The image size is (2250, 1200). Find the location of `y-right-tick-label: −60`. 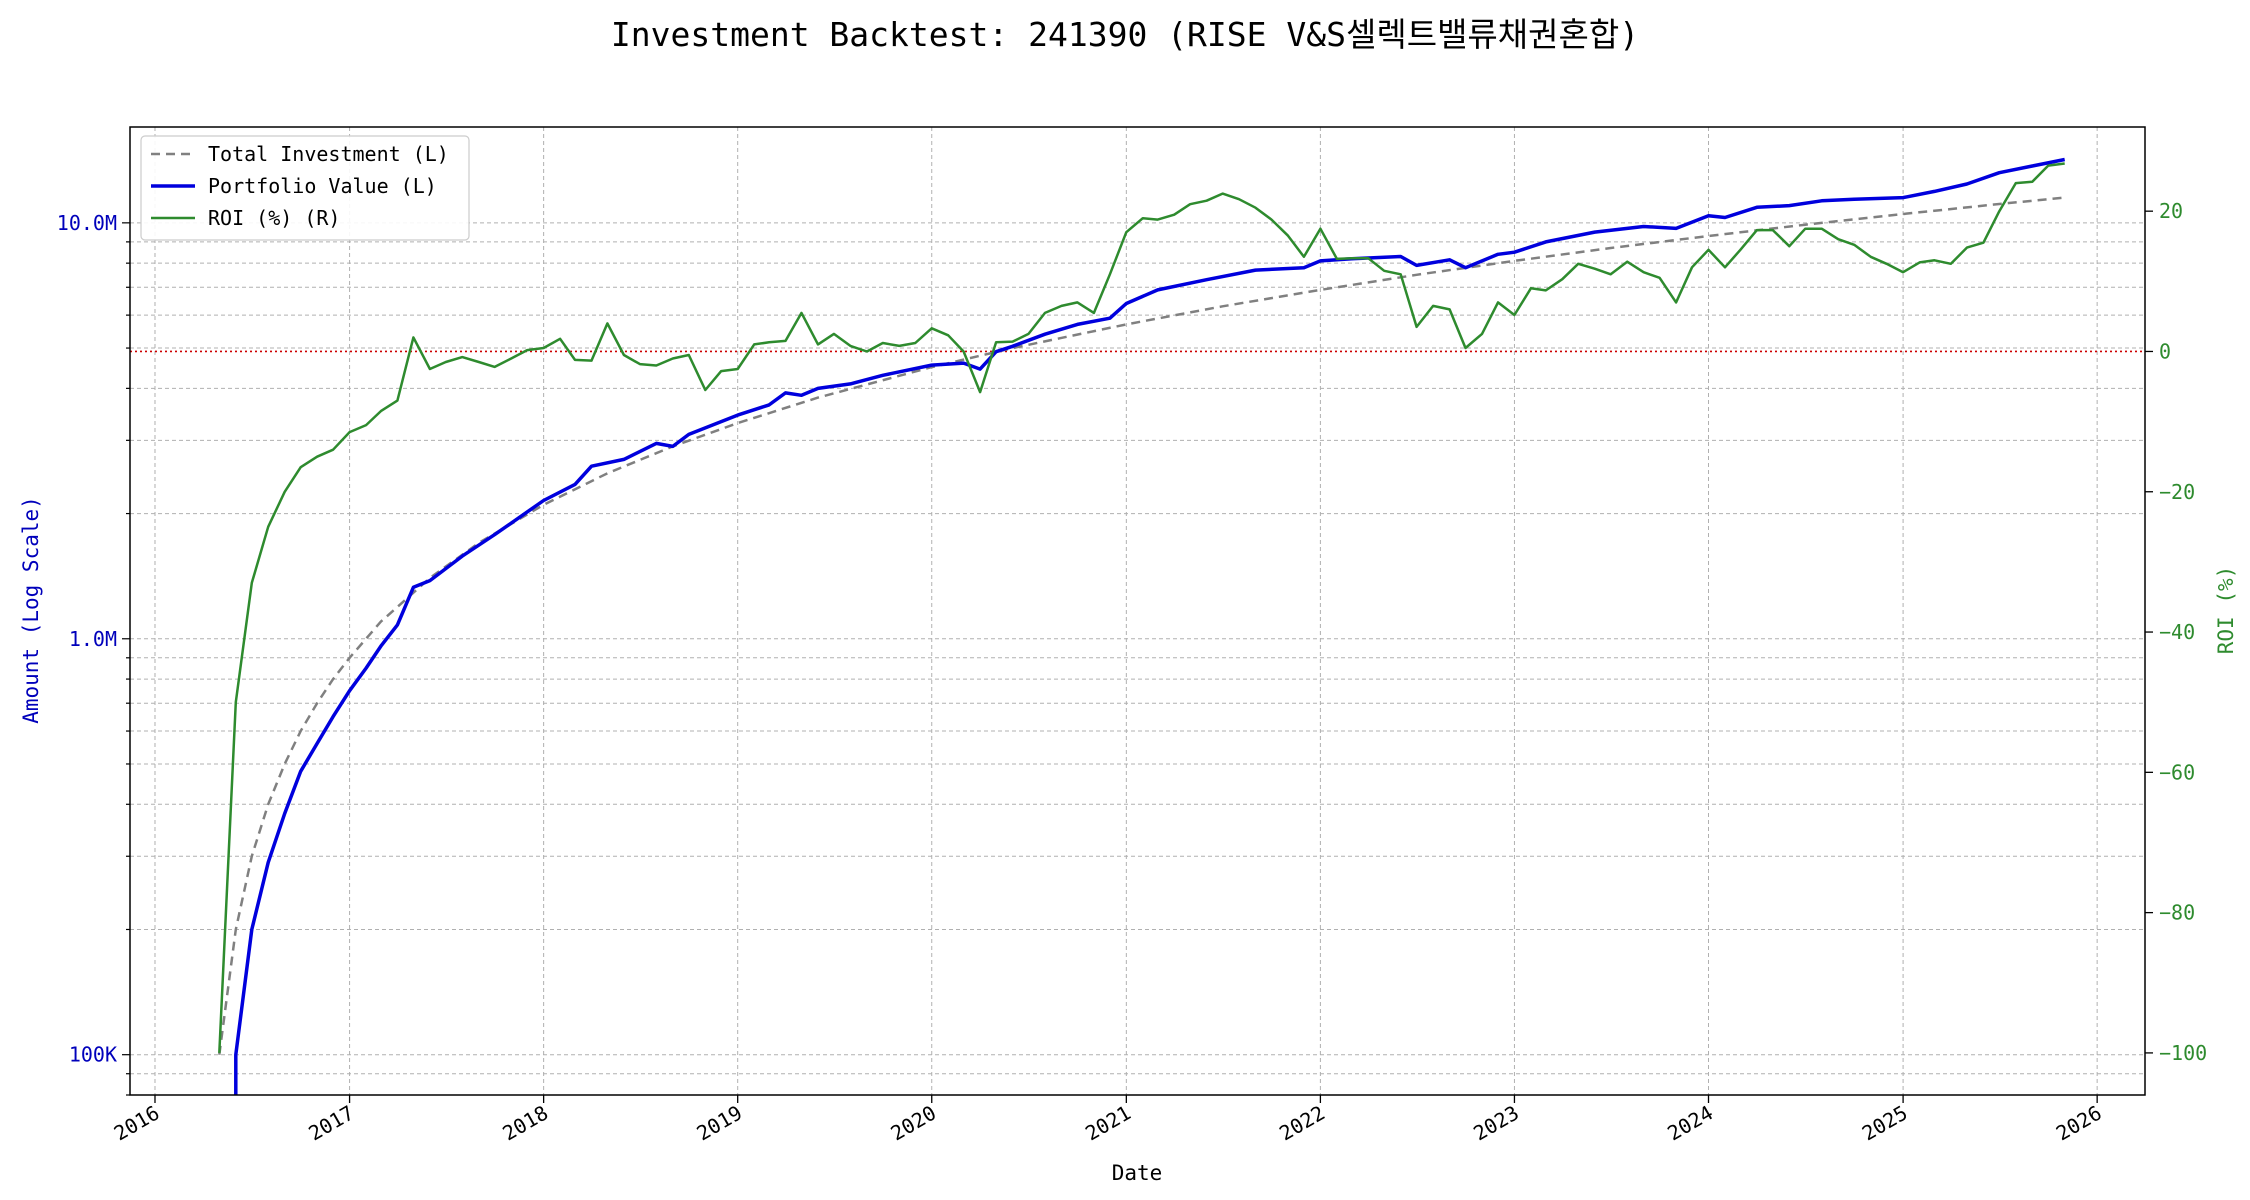

y-right-tick-label: −60 is located at coordinates (2177, 772).